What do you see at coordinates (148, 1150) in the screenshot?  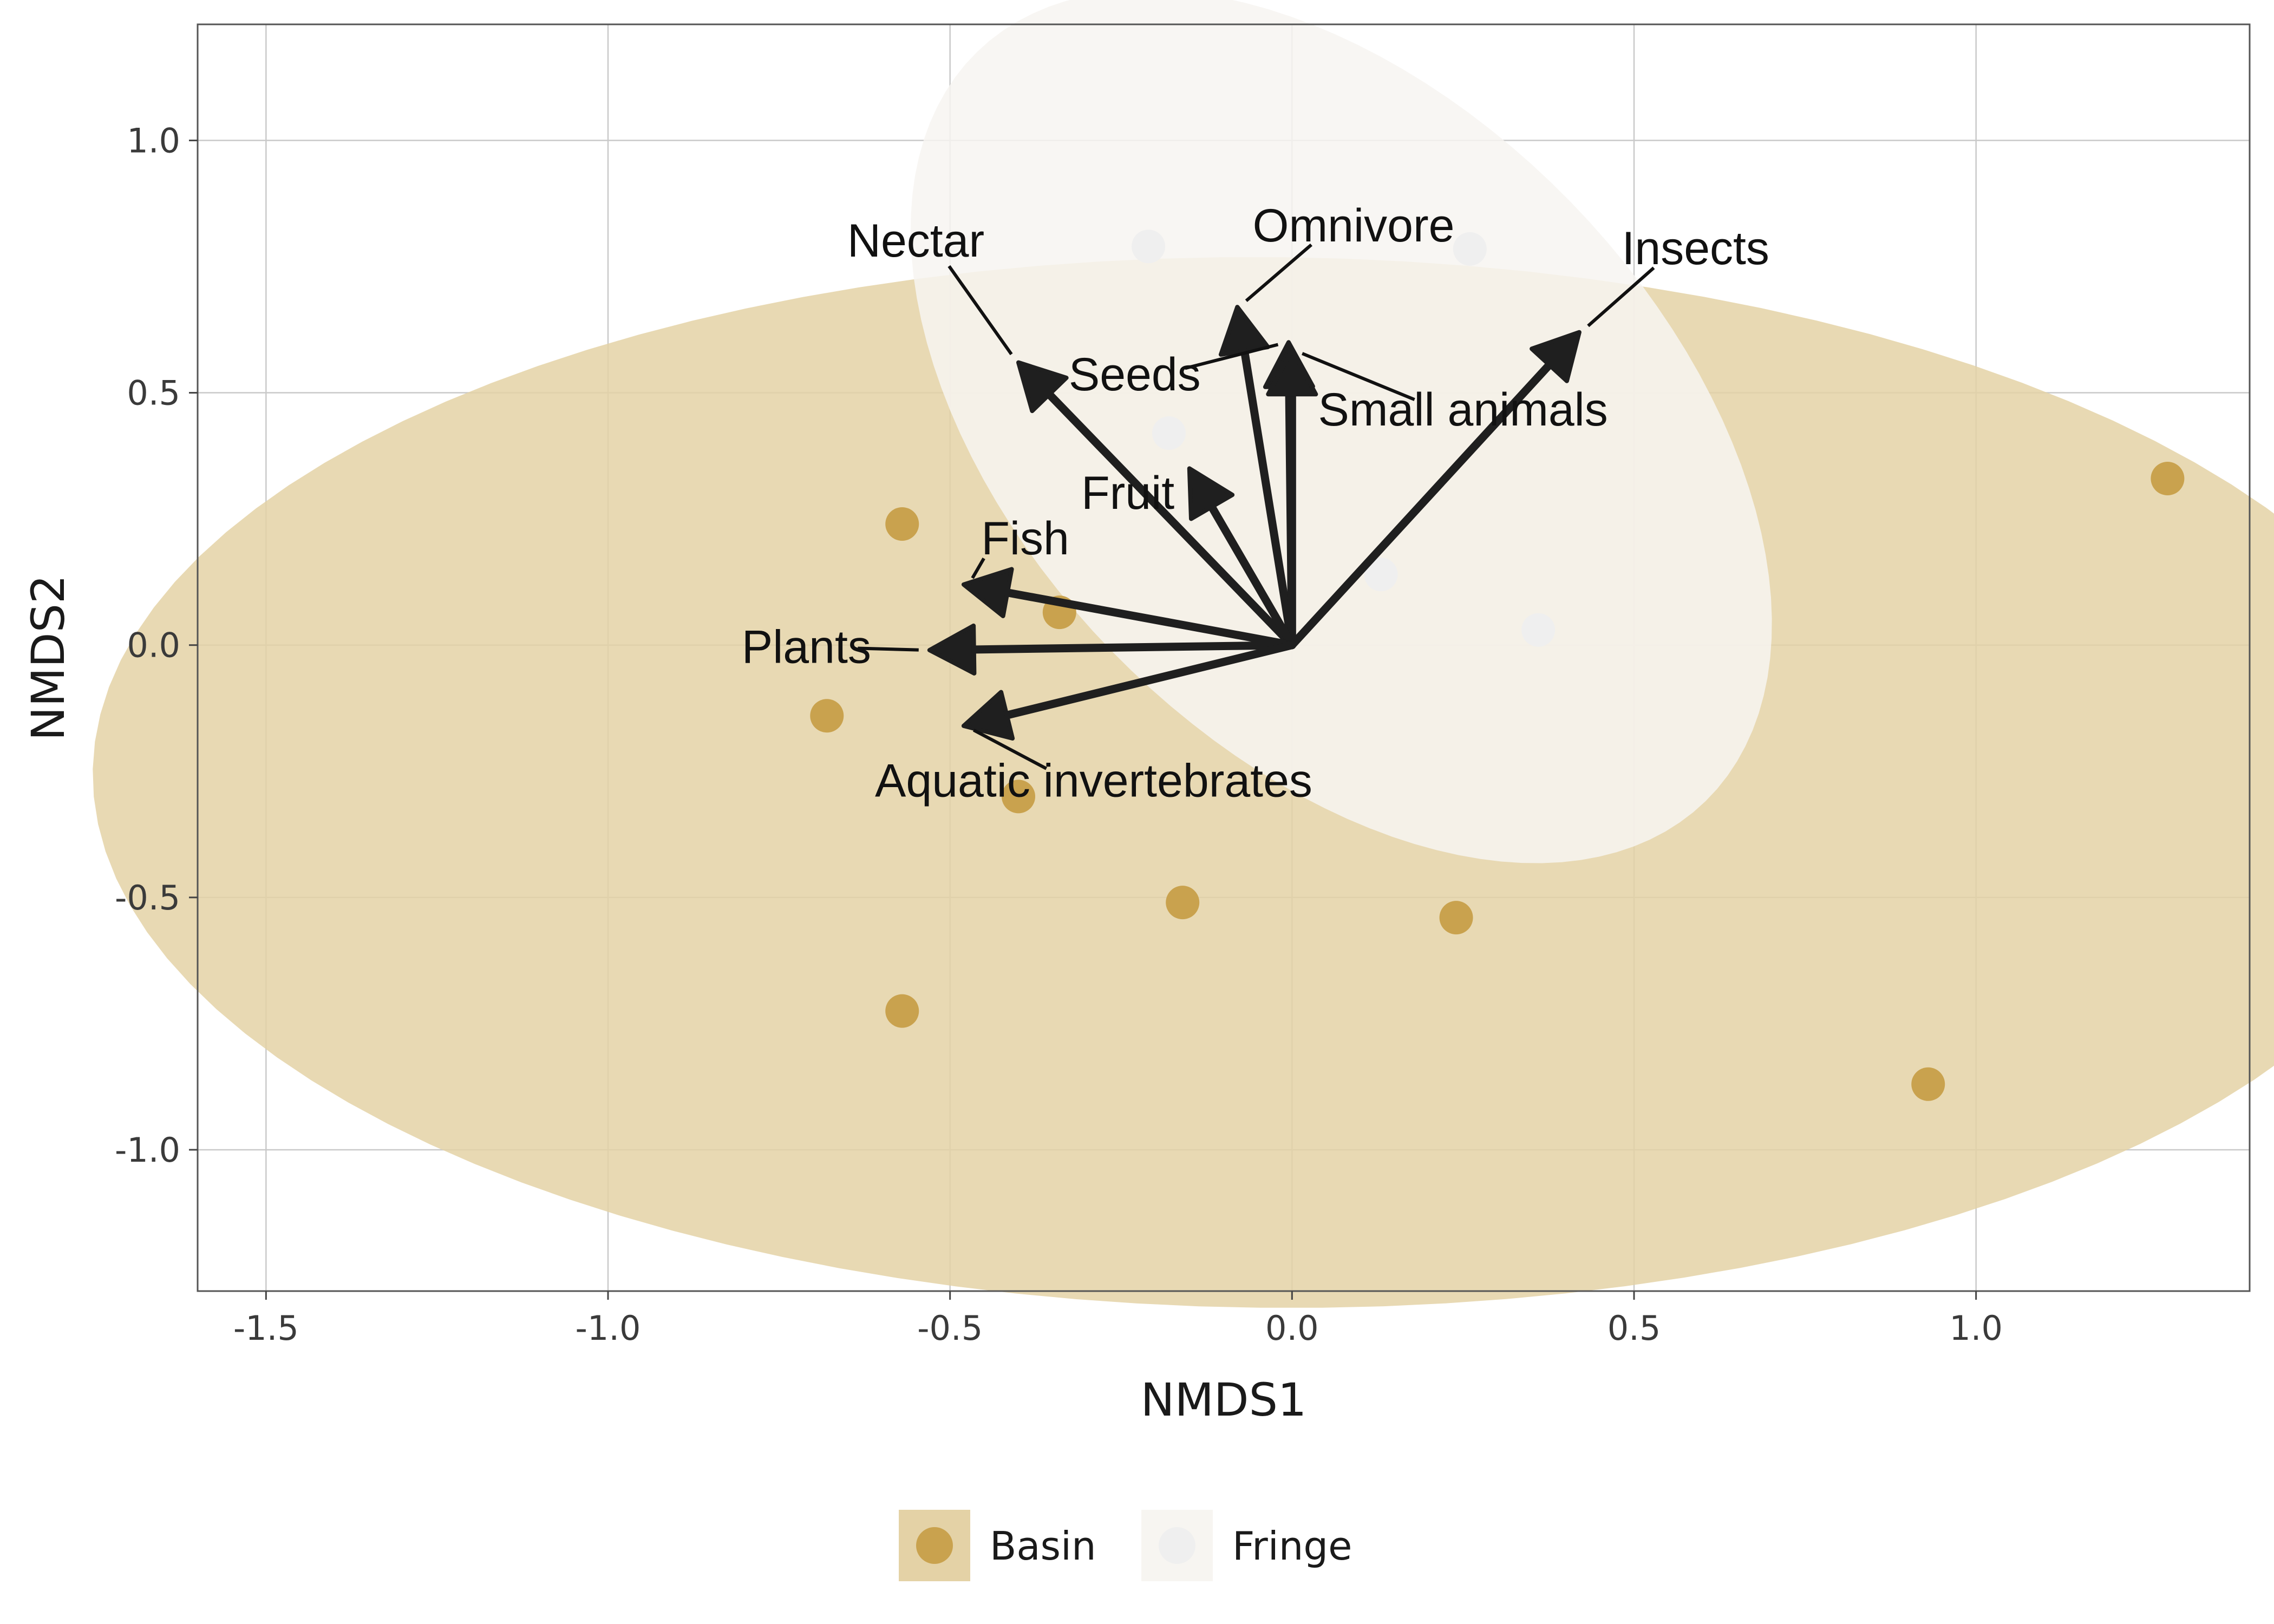 I see `y-tick-label: -1.0` at bounding box center [148, 1150].